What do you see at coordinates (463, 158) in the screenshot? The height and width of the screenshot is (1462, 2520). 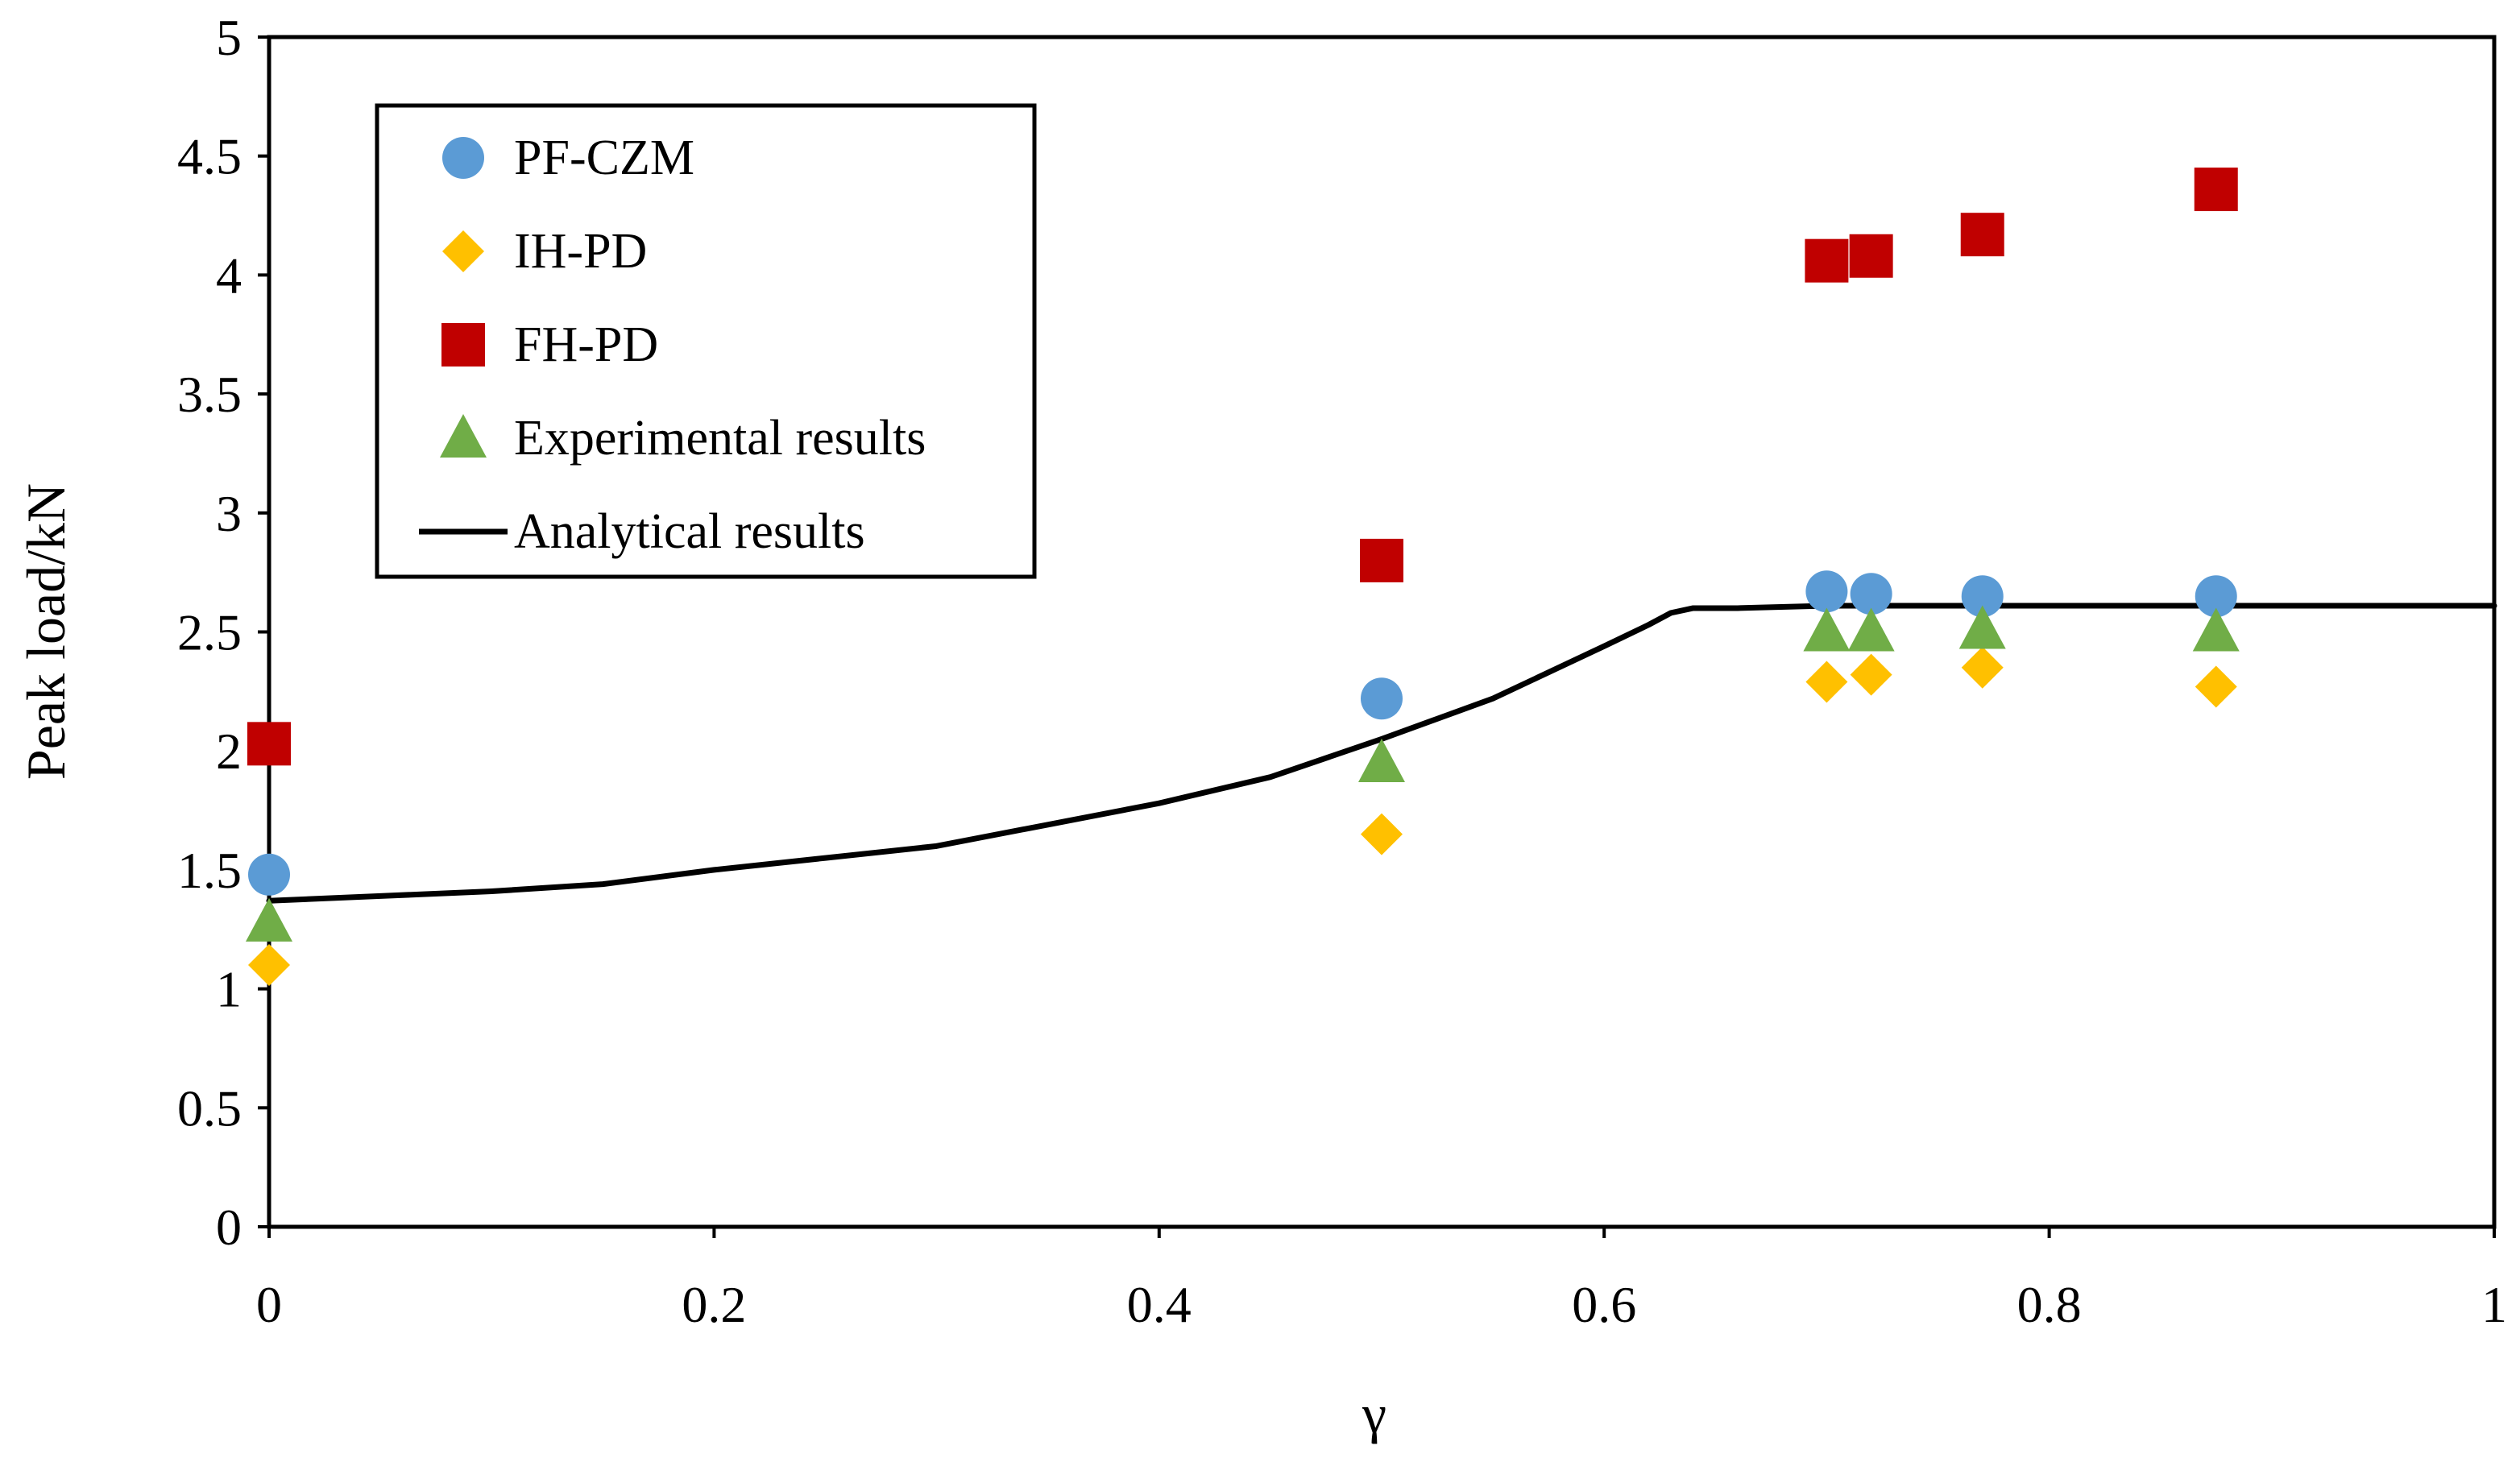 I see `legend-circle-symbol` at bounding box center [463, 158].